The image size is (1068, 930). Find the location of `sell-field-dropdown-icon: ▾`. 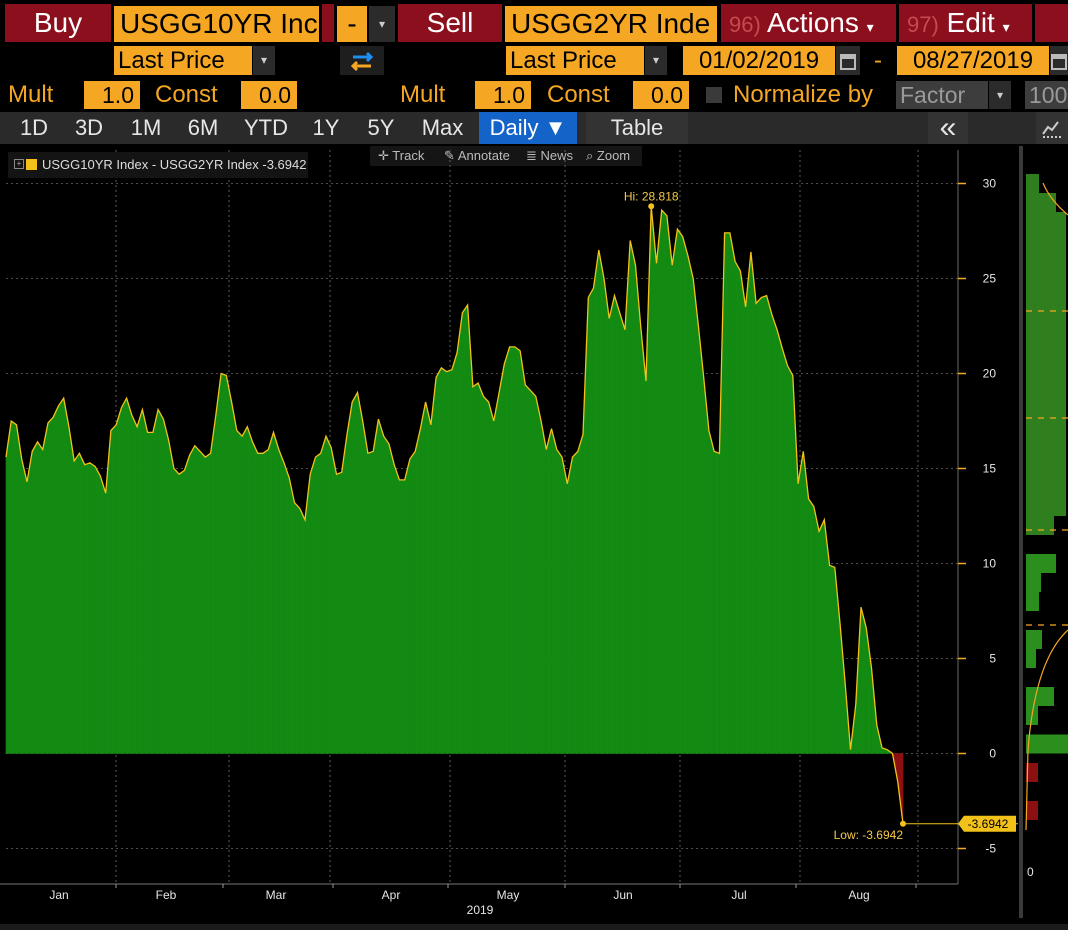

sell-field-dropdown-icon: ▾ is located at coordinates (656, 60).